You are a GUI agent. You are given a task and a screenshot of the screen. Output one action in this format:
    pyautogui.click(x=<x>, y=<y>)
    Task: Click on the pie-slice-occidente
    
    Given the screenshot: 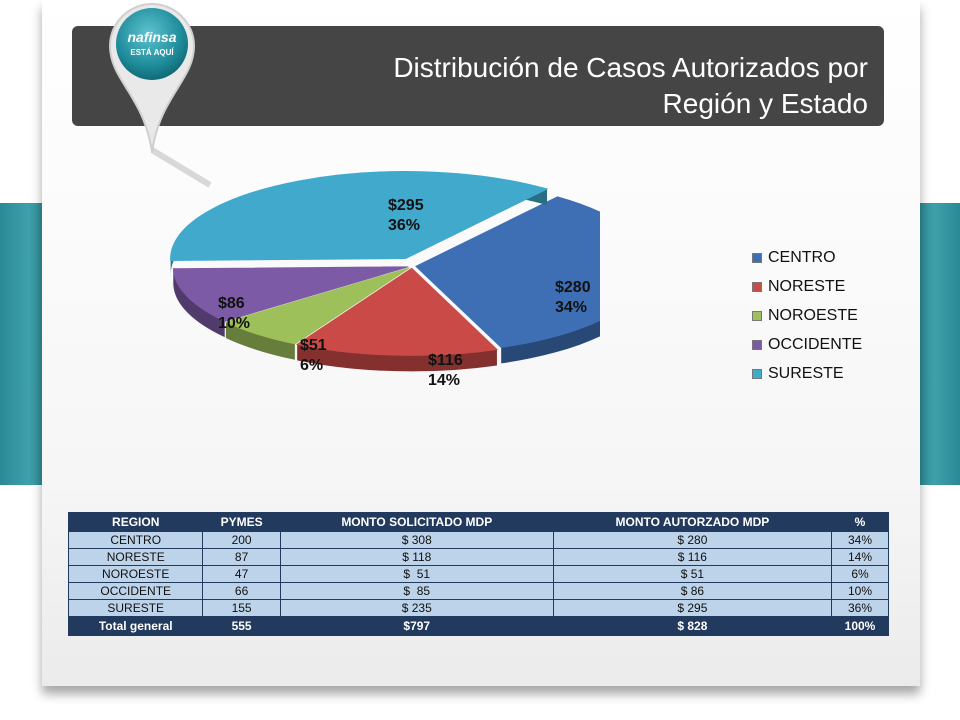 What is the action you would take?
    pyautogui.click(x=290, y=294)
    